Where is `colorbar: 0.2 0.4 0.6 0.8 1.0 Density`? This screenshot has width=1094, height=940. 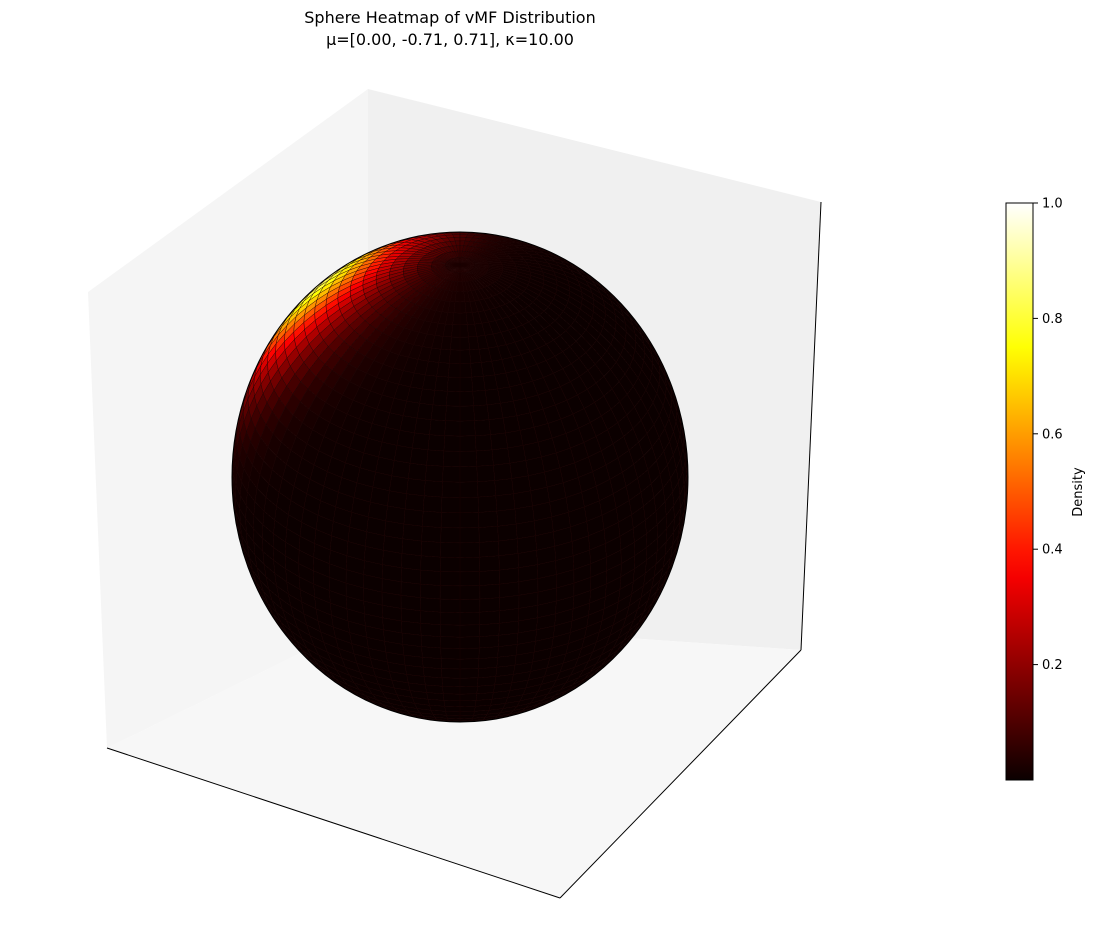
colorbar: 0.2 0.4 0.6 0.8 1.0 Density is located at coordinates (1045, 489).